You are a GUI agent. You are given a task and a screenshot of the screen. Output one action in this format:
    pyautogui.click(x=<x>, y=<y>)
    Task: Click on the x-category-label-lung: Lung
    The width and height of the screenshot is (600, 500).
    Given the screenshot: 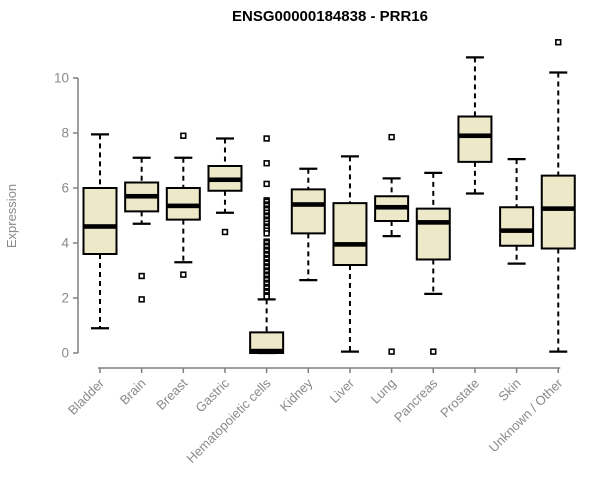 What is the action you would take?
    pyautogui.click(x=383, y=391)
    